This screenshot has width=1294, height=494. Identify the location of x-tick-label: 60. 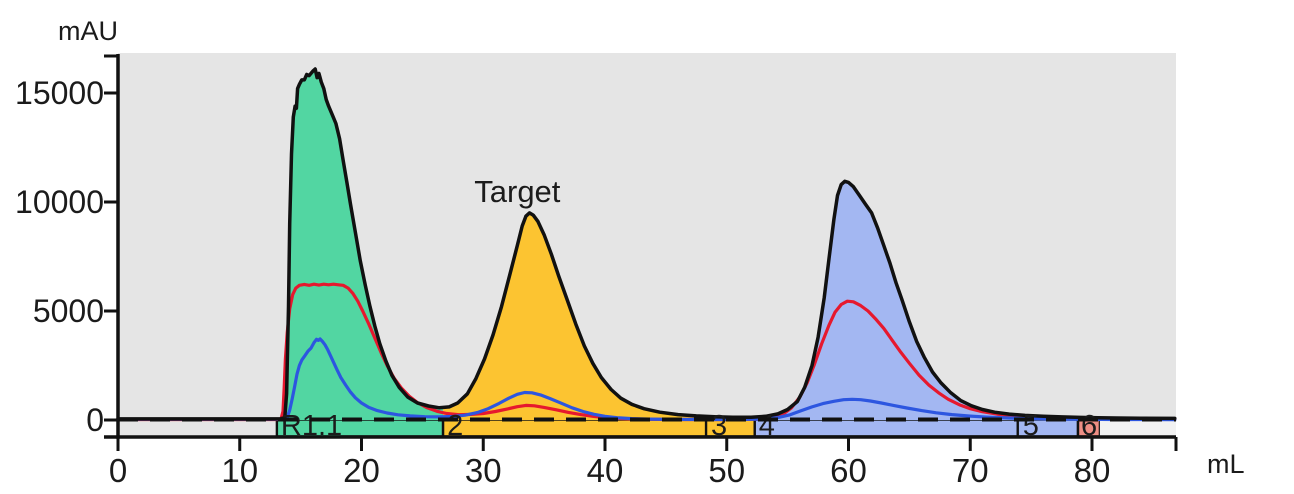
(848, 470).